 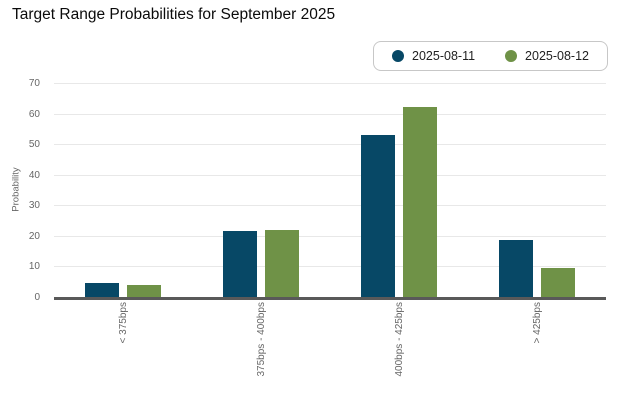 What do you see at coordinates (34, 206) in the screenshot?
I see `y-tick-label: 30` at bounding box center [34, 206].